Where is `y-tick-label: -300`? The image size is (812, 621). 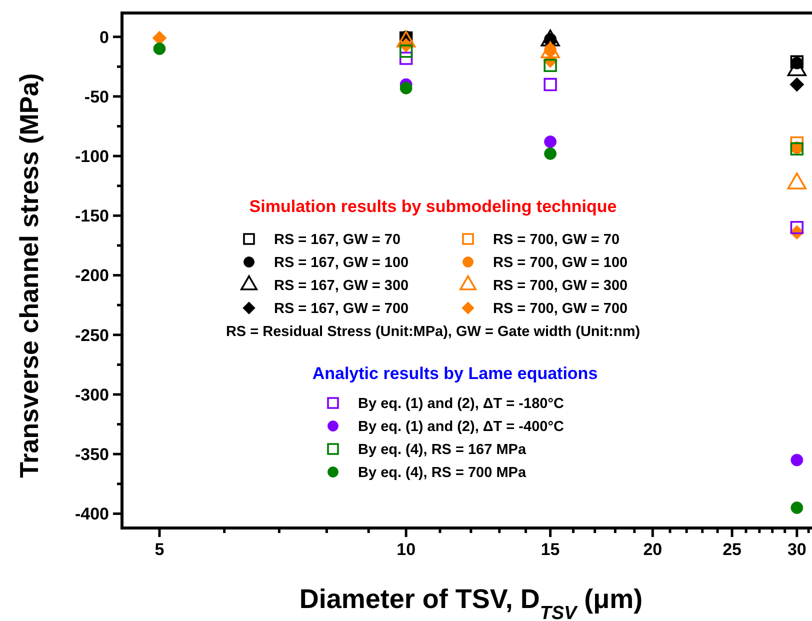
y-tick-label: -300 is located at coordinates (91, 394).